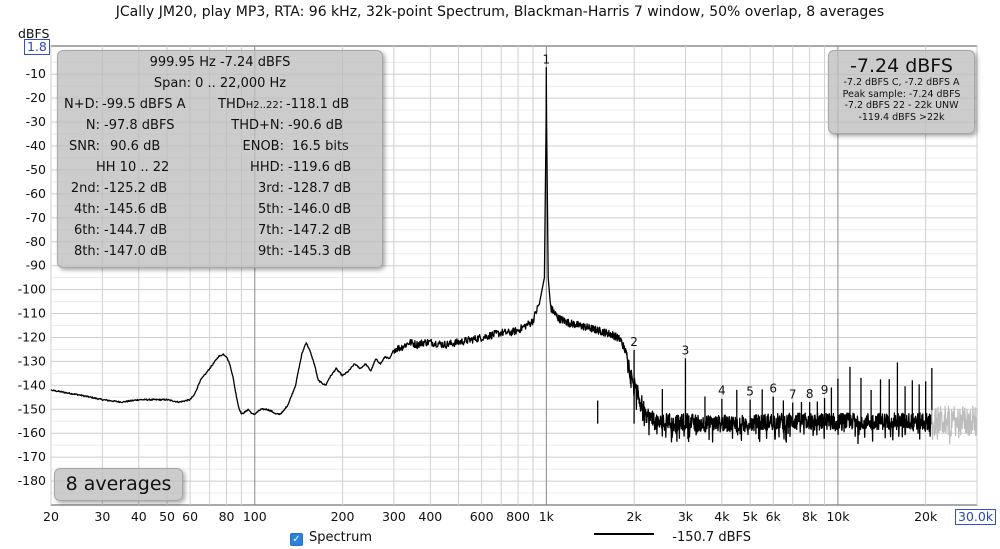 This screenshot has width=1000, height=549. What do you see at coordinates (711, 537) in the screenshot?
I see `legend-cursor-value: -150.7 dBFS` at bounding box center [711, 537].